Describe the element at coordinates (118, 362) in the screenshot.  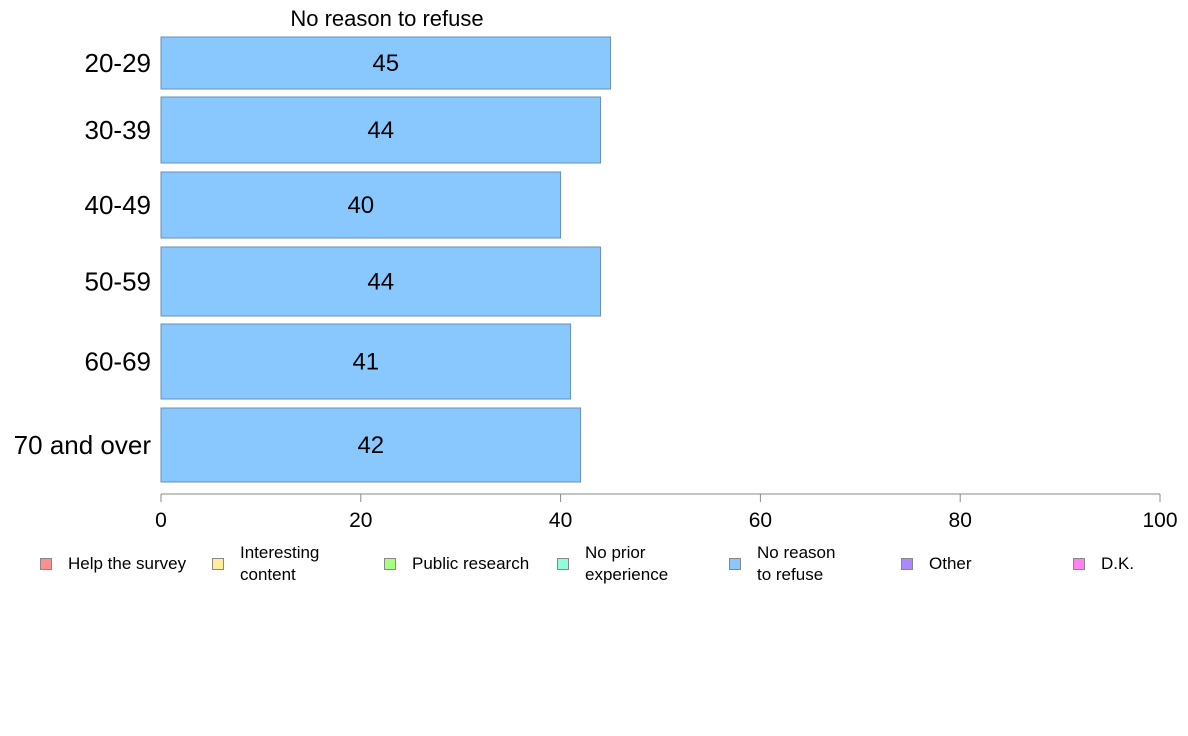
I see `category-label: 60-69` at that location.